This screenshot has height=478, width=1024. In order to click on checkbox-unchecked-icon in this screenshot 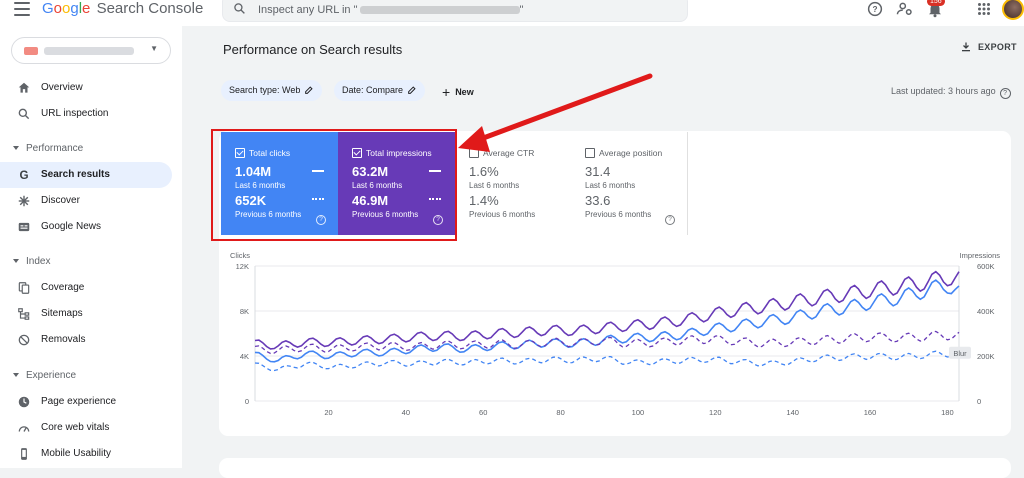, I will do `click(590, 153)`.